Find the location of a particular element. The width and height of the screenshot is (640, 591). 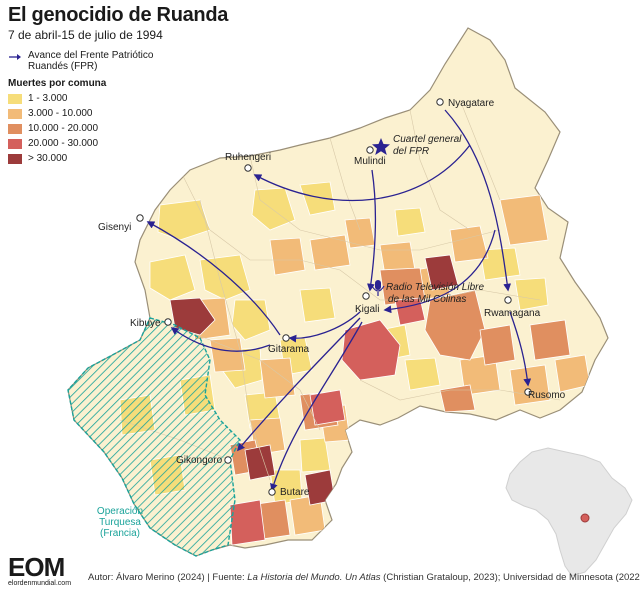

fpr-hq-star-icon is located at coordinates (381, 146).